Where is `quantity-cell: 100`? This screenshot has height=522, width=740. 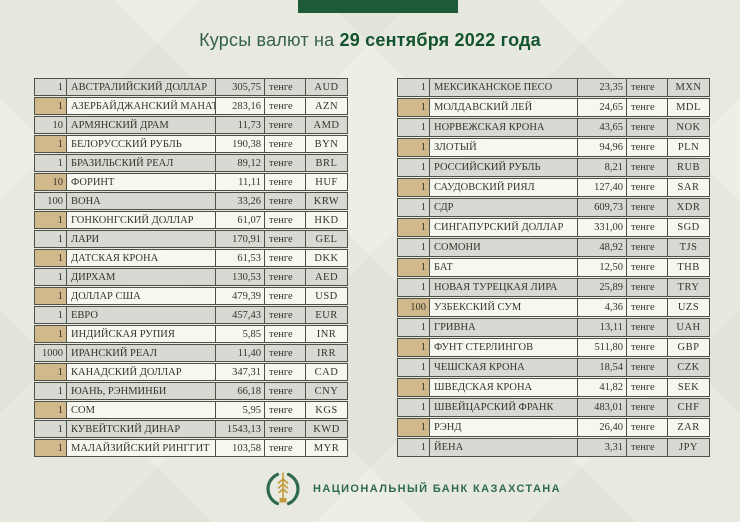
quantity-cell: 100 is located at coordinates (55, 201).